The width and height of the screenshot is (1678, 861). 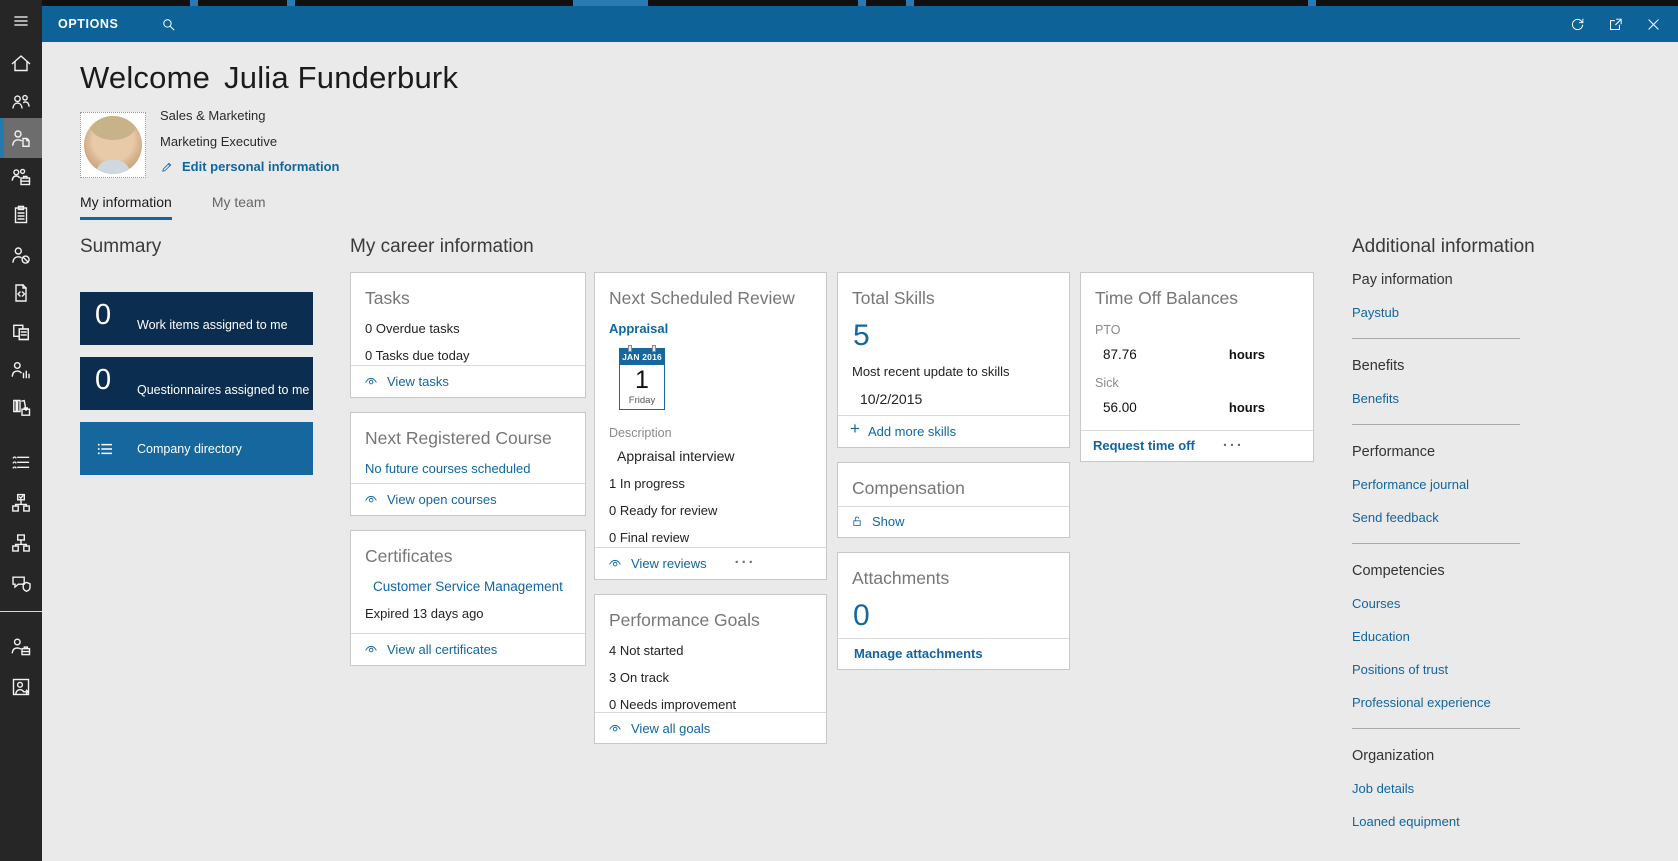 I want to click on skills-update-label: Most recent update to skills, so click(x=931, y=371).